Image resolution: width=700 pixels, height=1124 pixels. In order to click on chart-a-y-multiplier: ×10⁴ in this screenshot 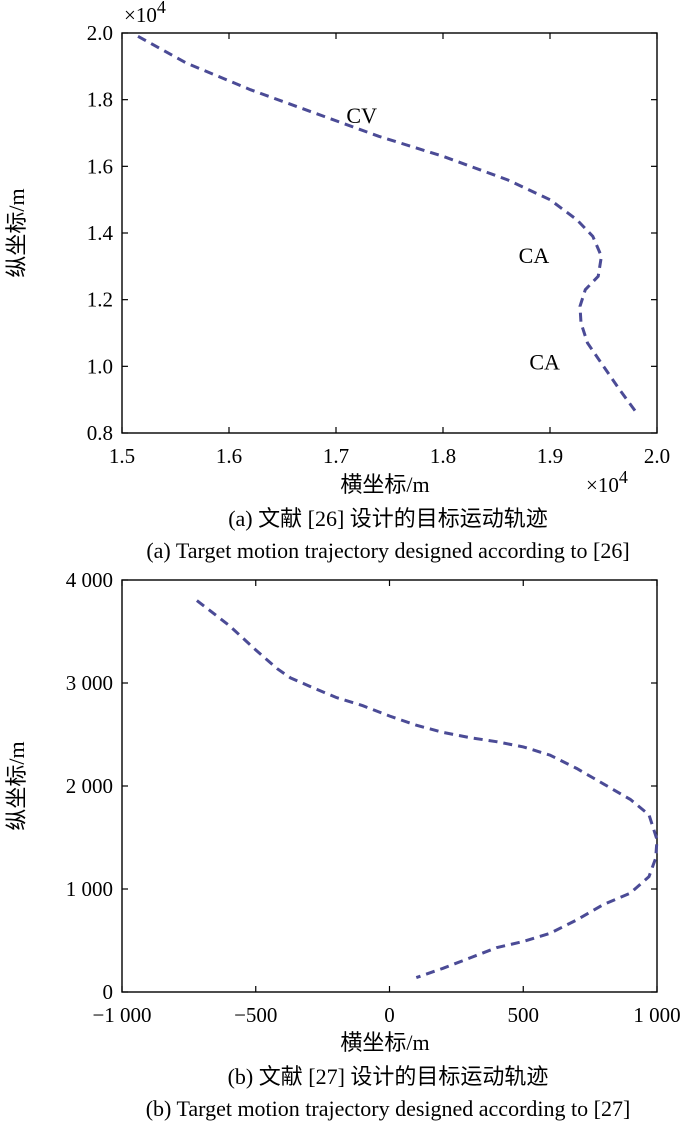, I will do `click(145, 13)`.